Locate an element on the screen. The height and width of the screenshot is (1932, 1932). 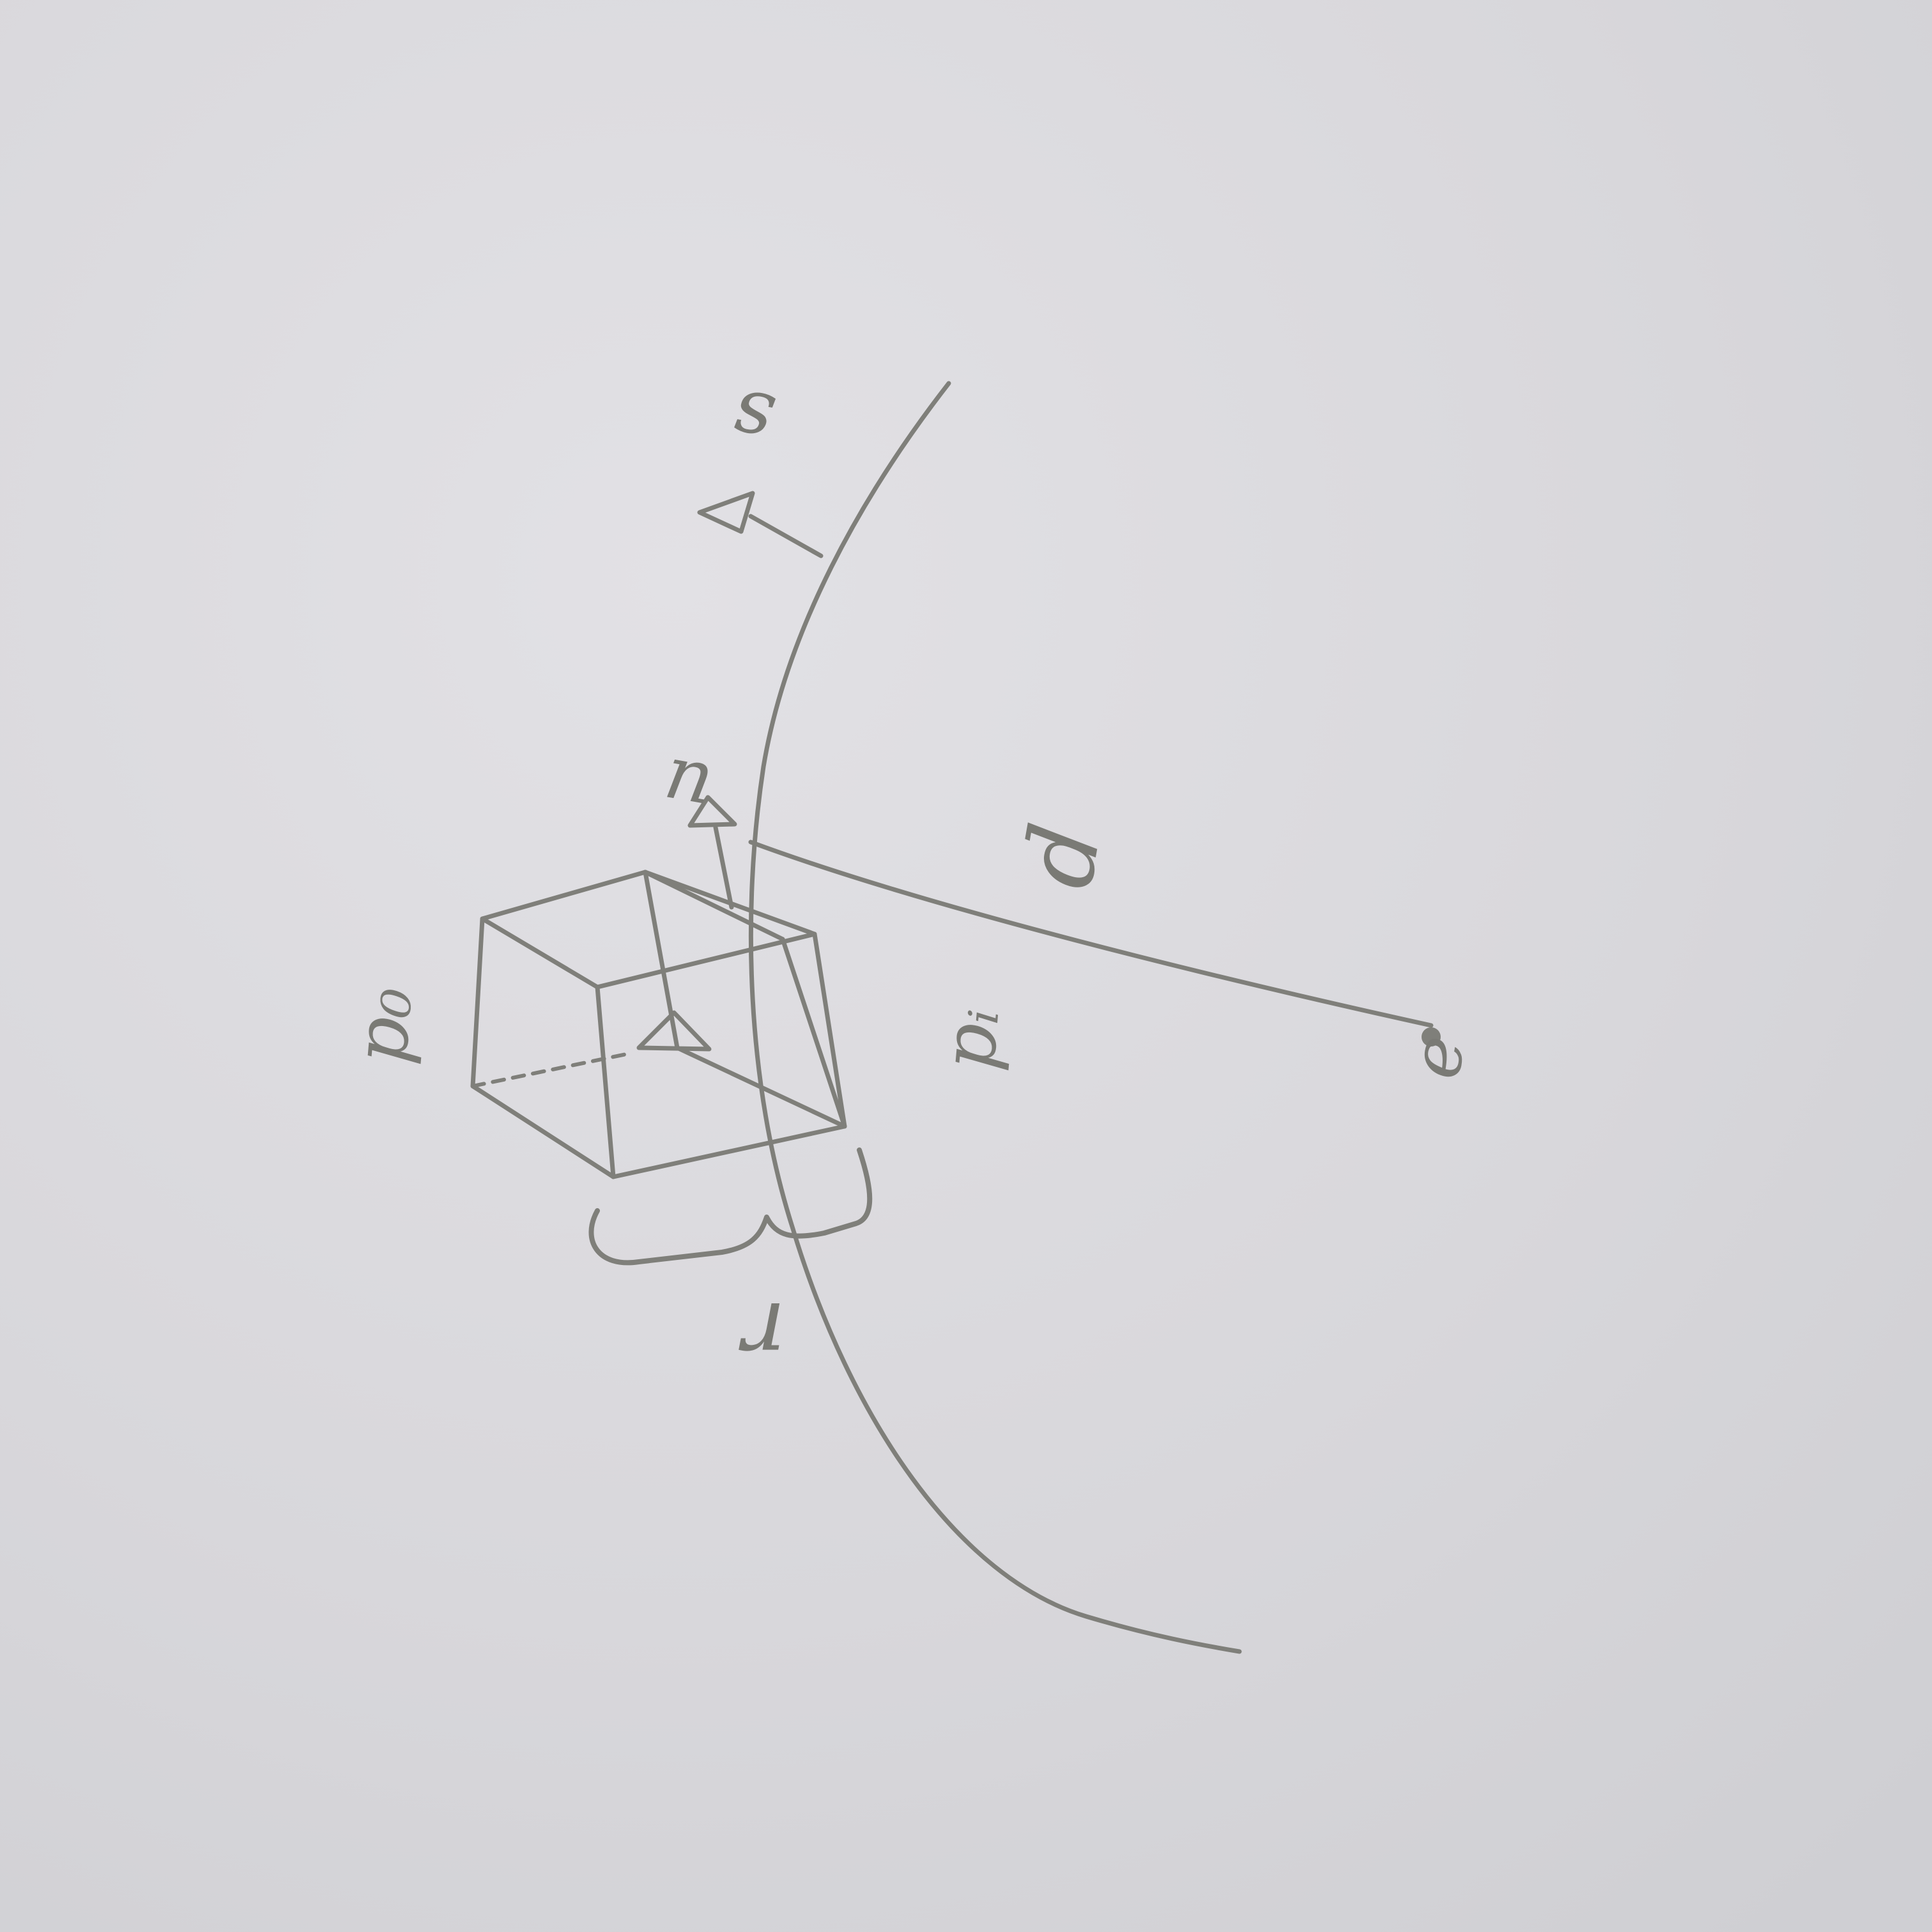
label-r: r is located at coordinates (762, 1334).